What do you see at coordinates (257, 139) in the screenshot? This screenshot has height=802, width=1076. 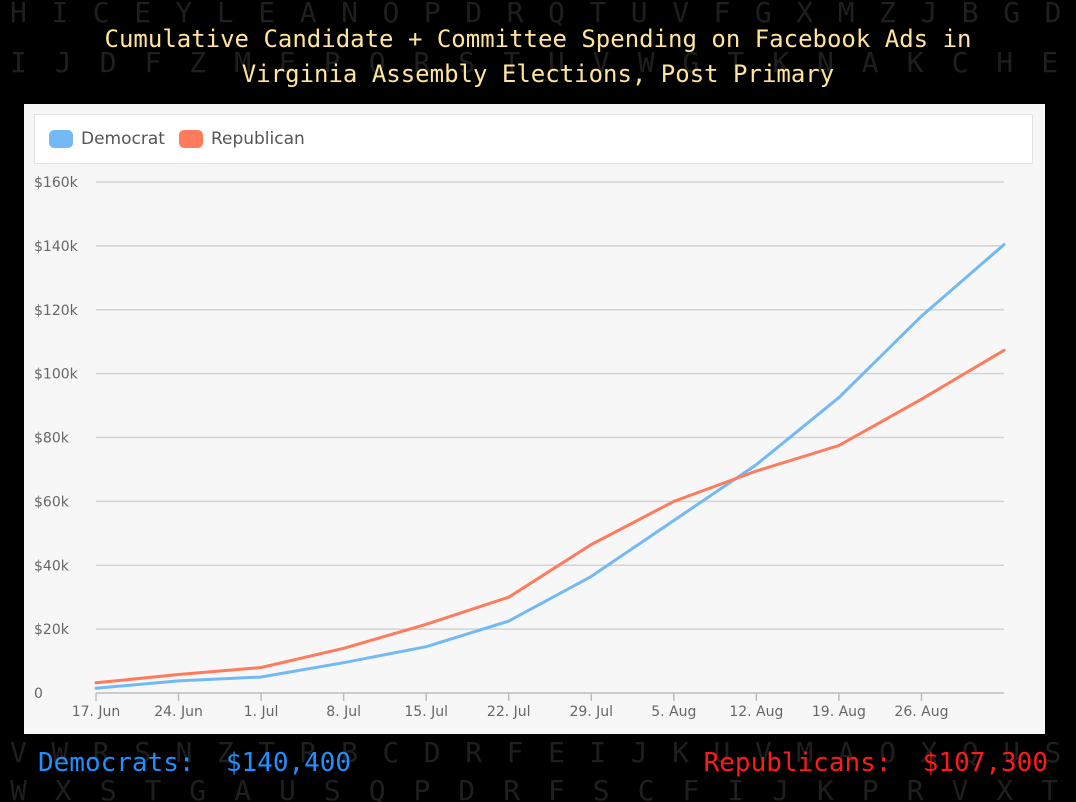 I see `legend-label-republican: Republican` at bounding box center [257, 139].